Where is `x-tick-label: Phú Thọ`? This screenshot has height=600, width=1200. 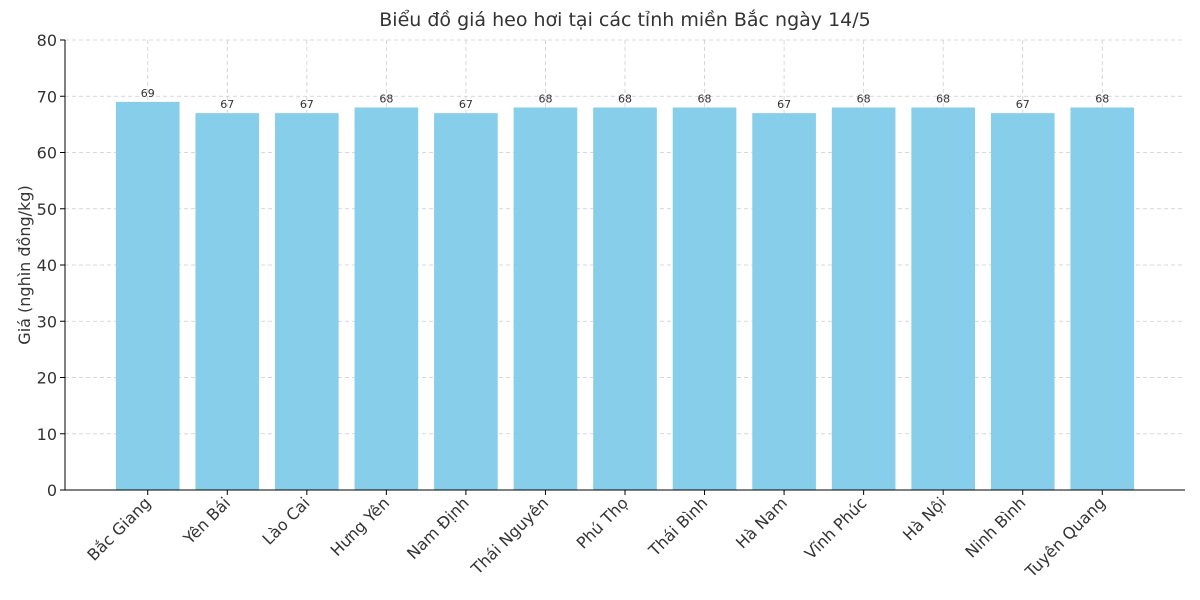 x-tick-label: Phú Thọ is located at coordinates (602, 522).